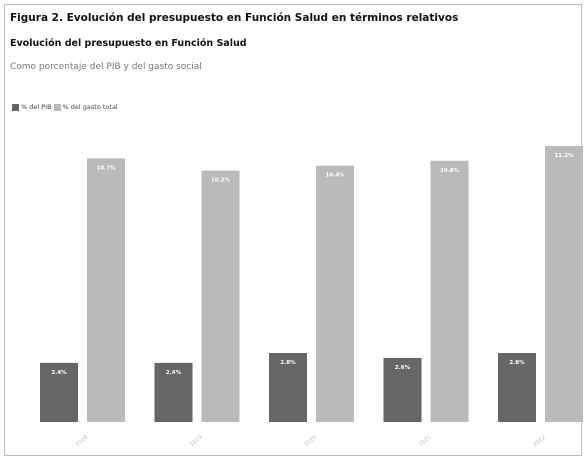  I want to click on data-label-pib-2019: 2.4%, so click(174, 373).